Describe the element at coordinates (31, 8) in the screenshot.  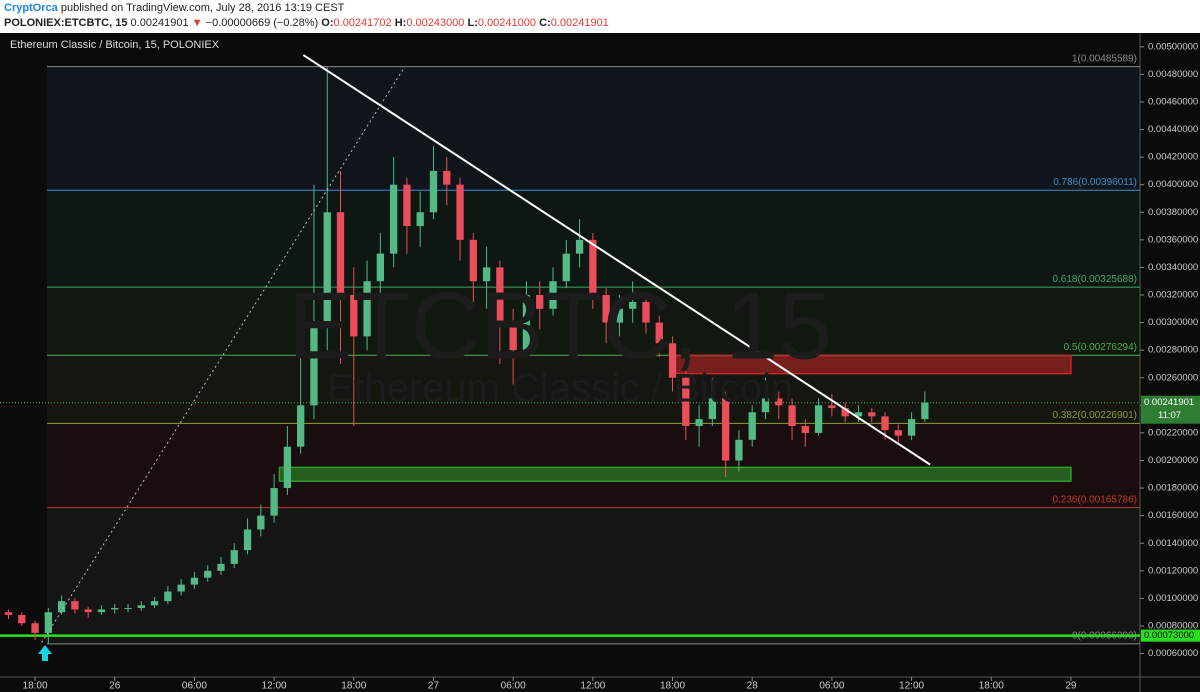
I see `author: CryptOrca` at that location.